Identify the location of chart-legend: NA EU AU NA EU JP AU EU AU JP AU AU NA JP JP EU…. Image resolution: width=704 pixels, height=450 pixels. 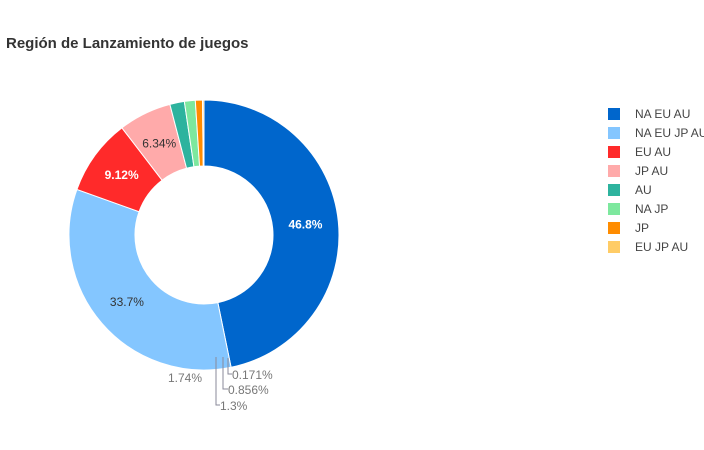
(656, 180).